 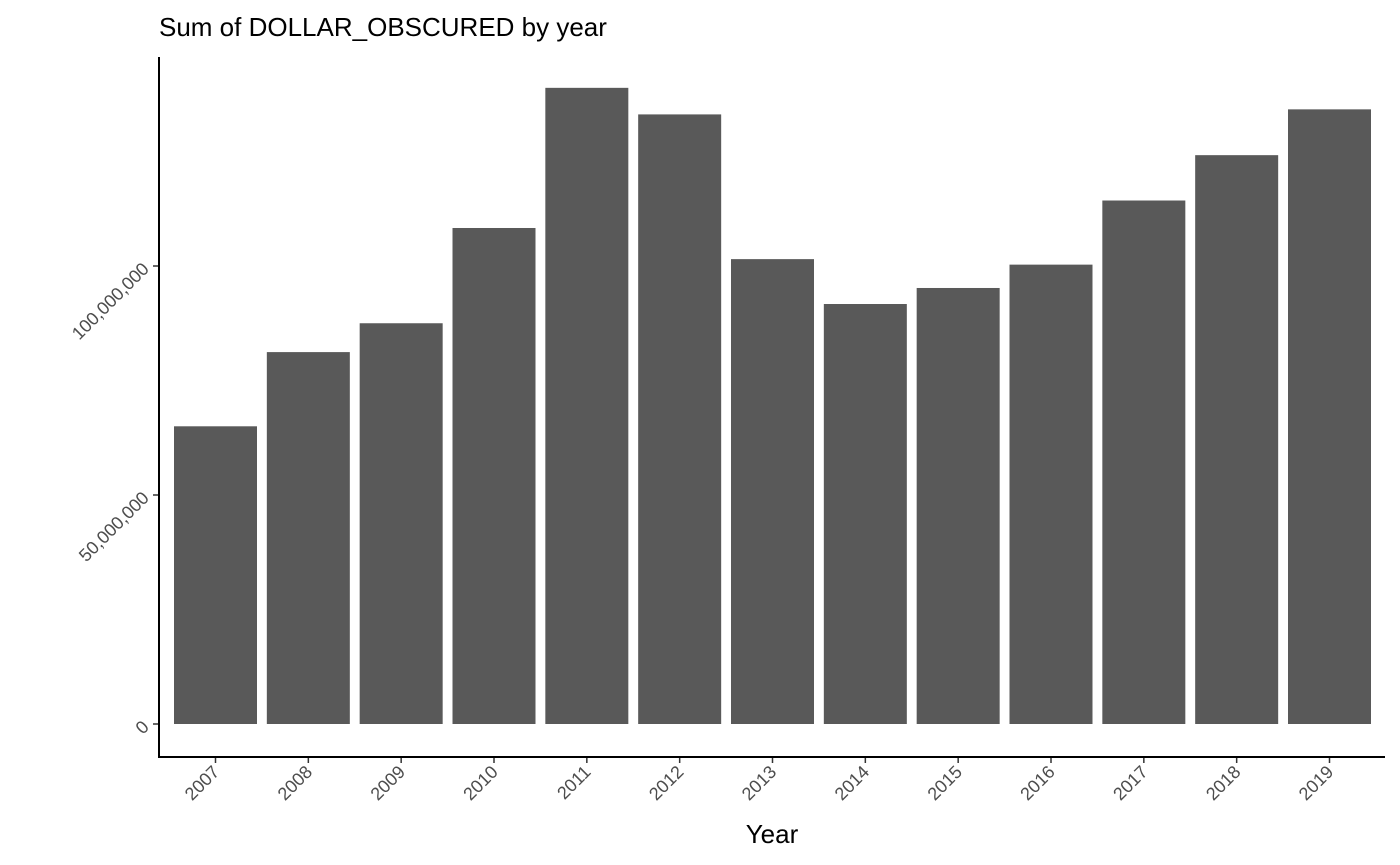 What do you see at coordinates (1223, 783) in the screenshot?
I see `x-tick-label: 2018` at bounding box center [1223, 783].